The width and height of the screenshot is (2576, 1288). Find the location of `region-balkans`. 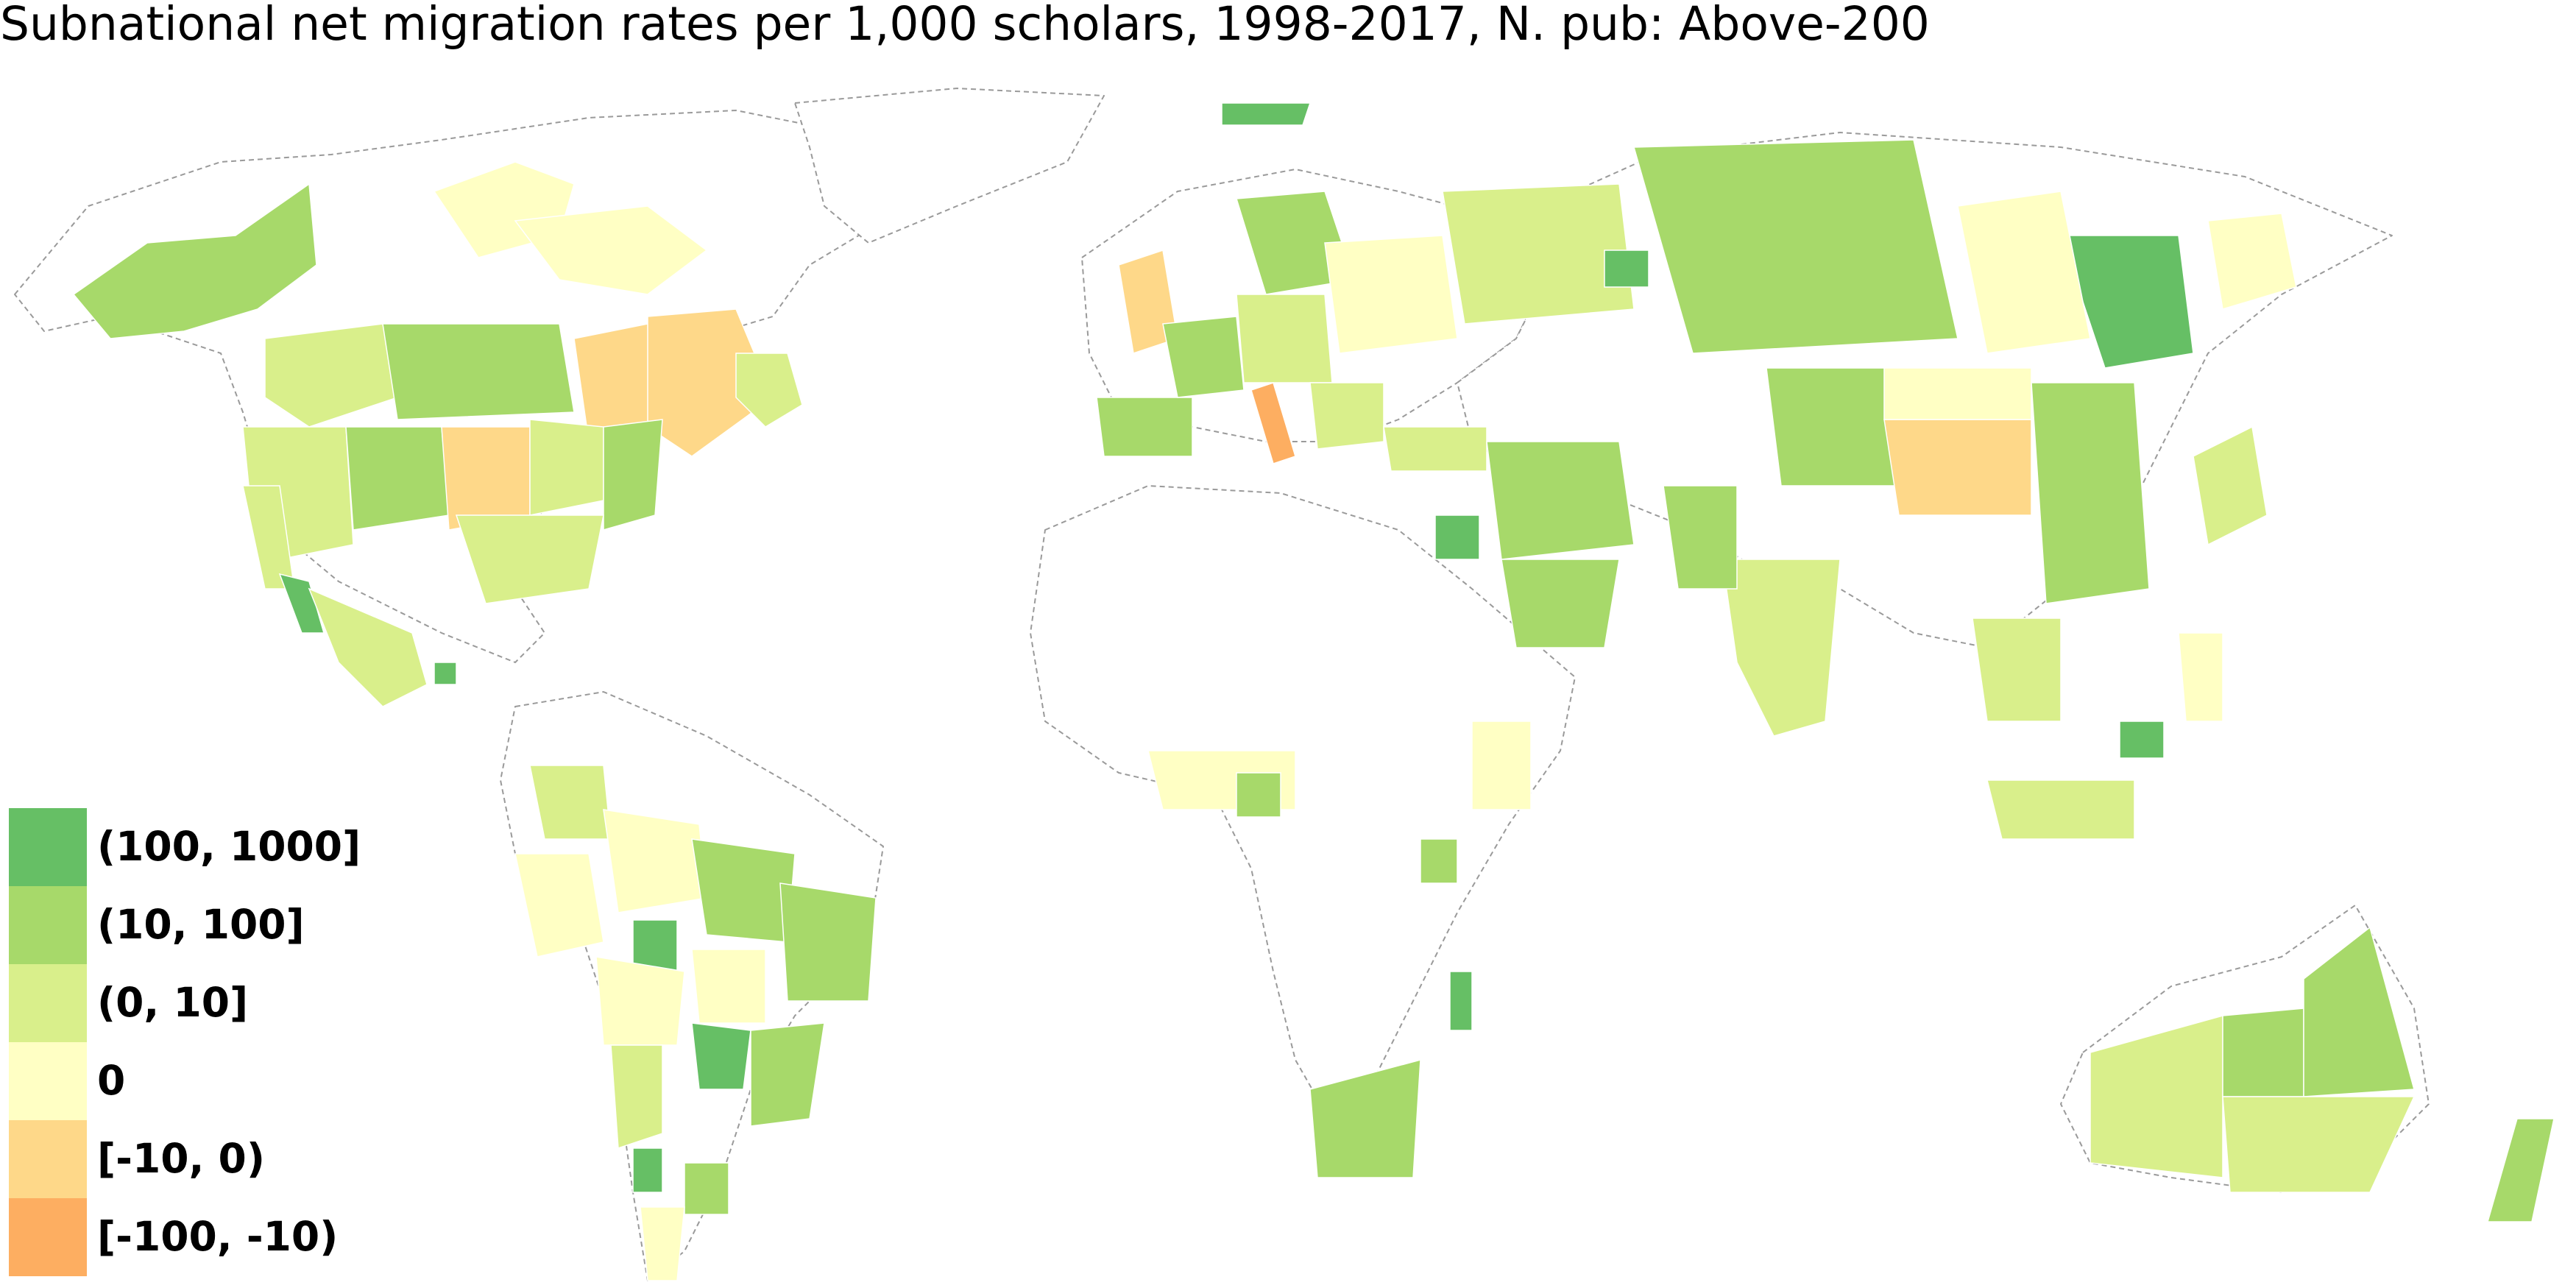

region-balkans is located at coordinates (1346, 416).